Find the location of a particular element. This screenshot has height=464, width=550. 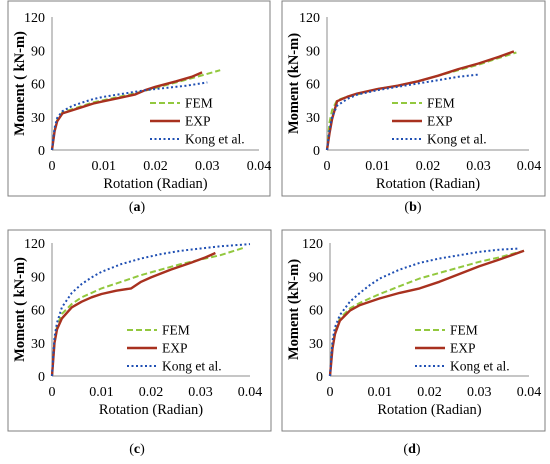

panel-caption-letter: a is located at coordinates (137, 207).